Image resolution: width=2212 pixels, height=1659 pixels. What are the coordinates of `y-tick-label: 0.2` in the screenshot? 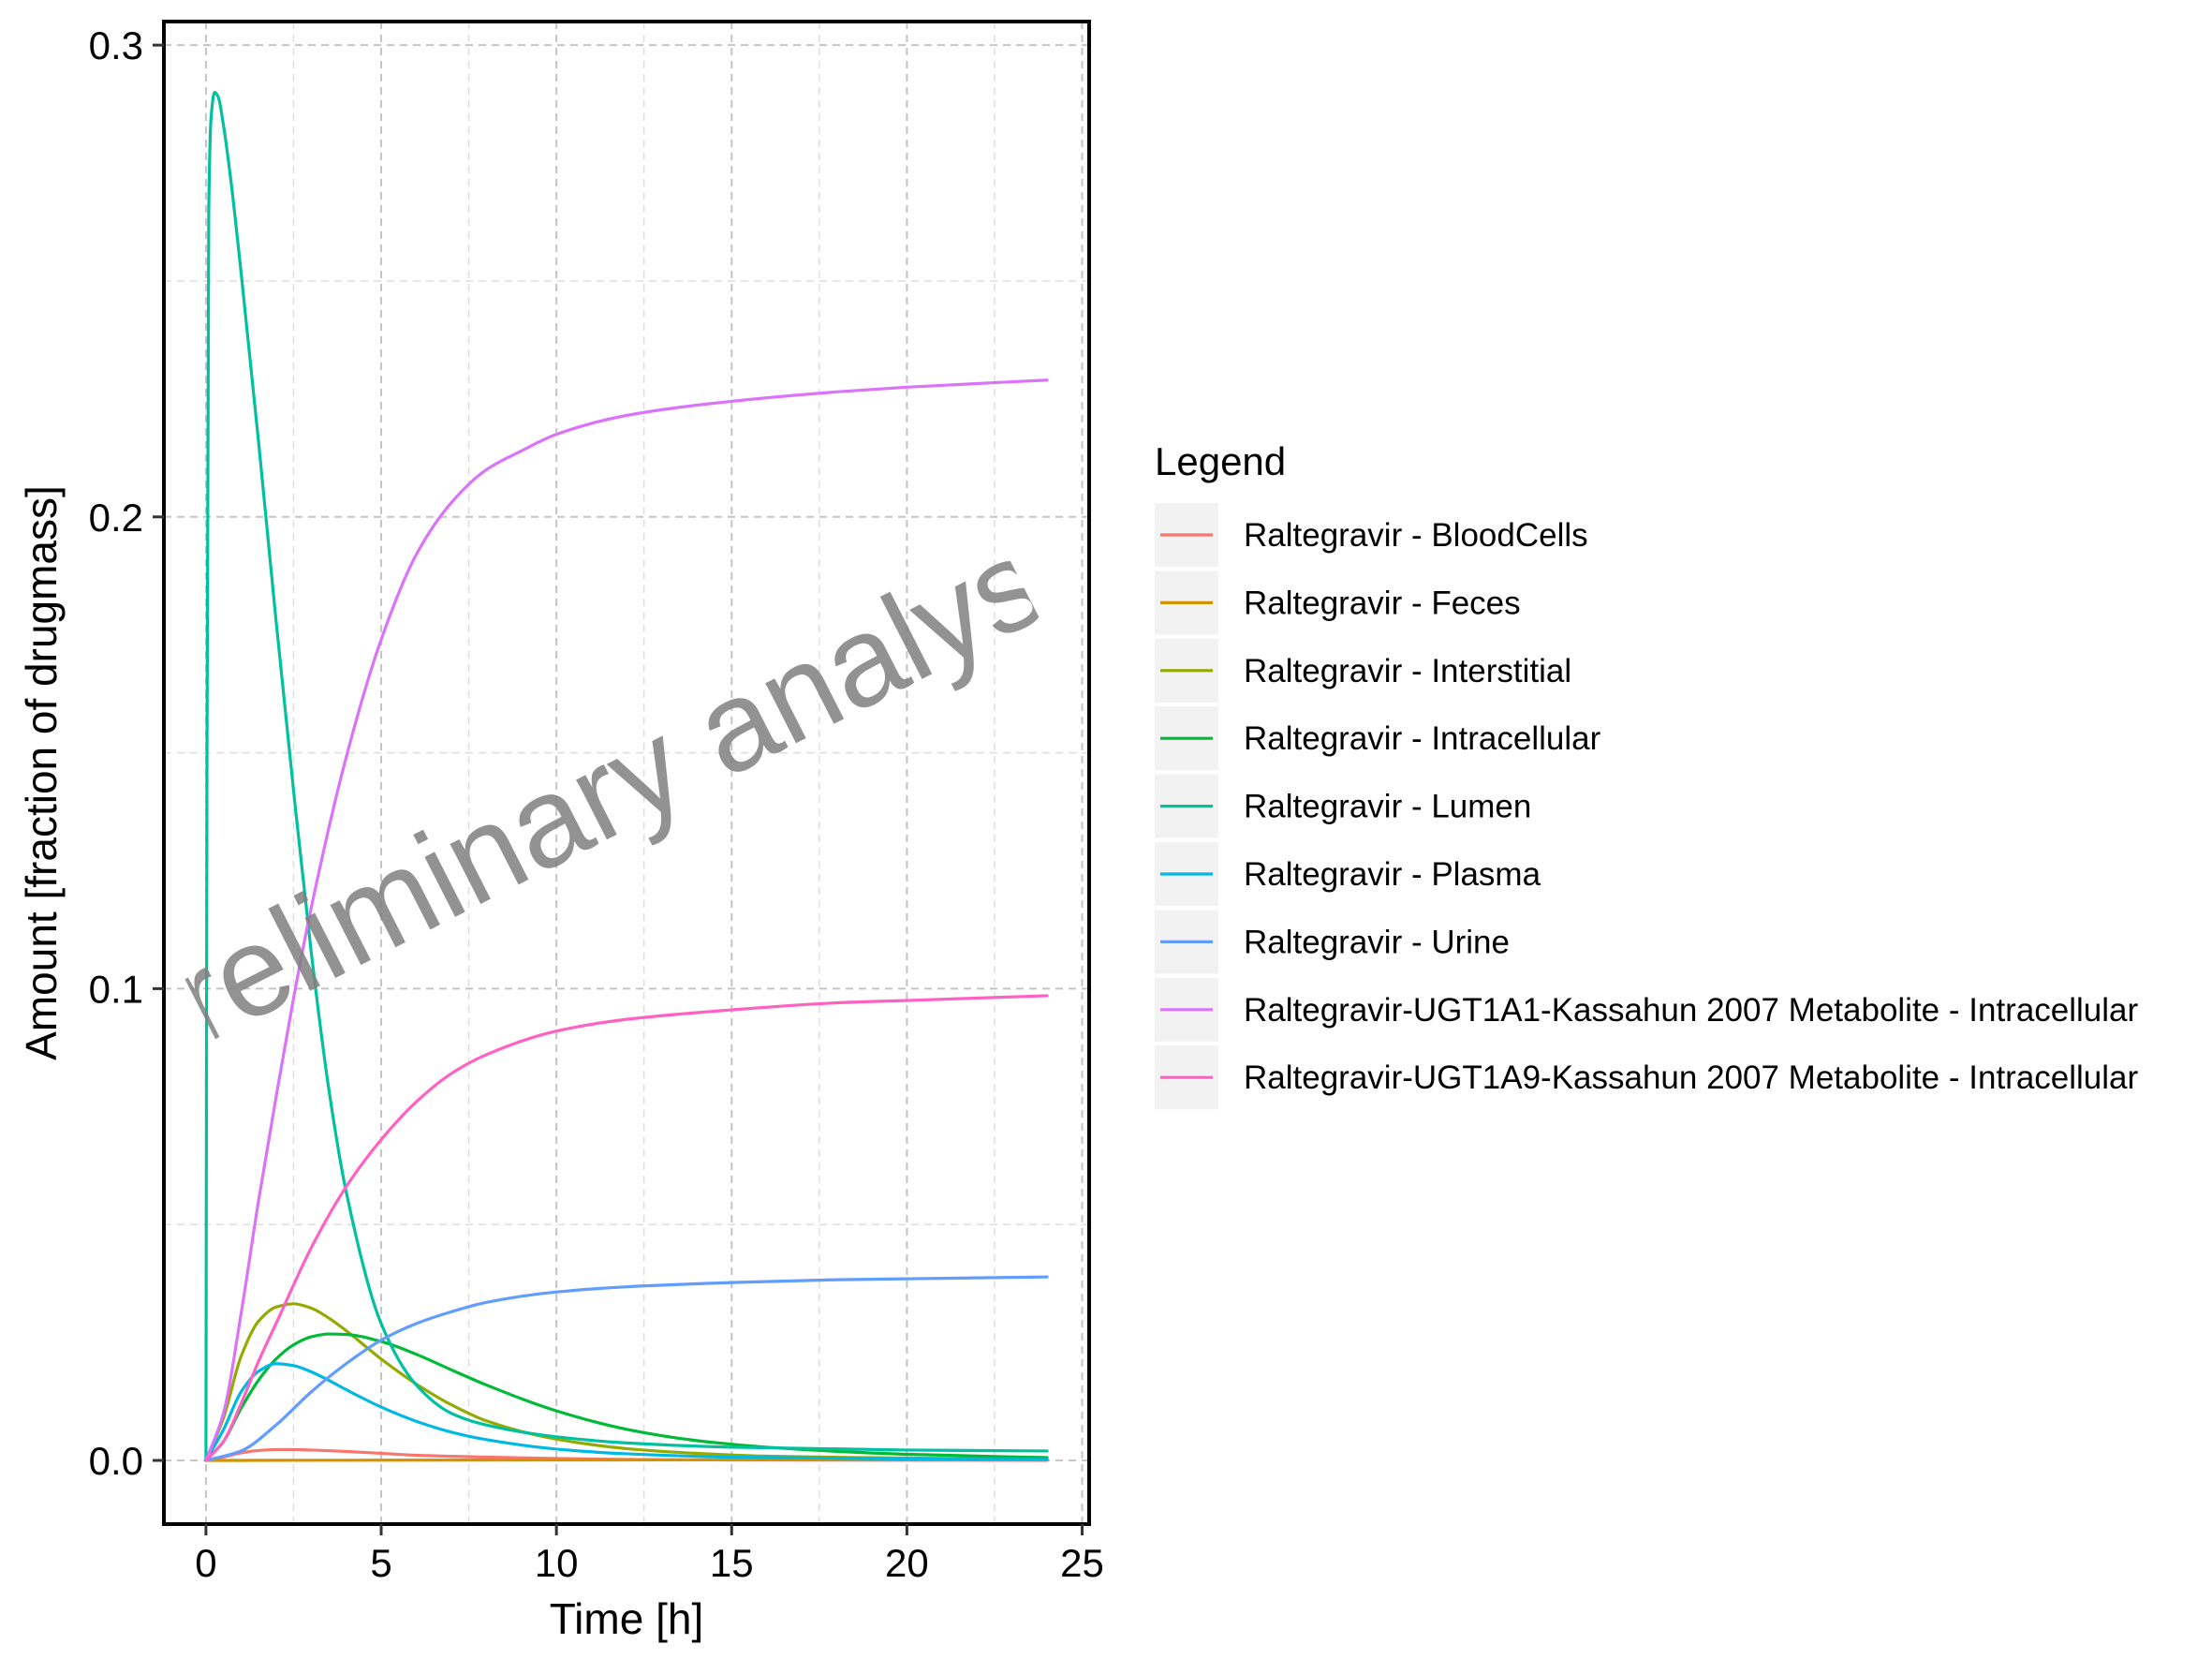 It's located at (116, 518).